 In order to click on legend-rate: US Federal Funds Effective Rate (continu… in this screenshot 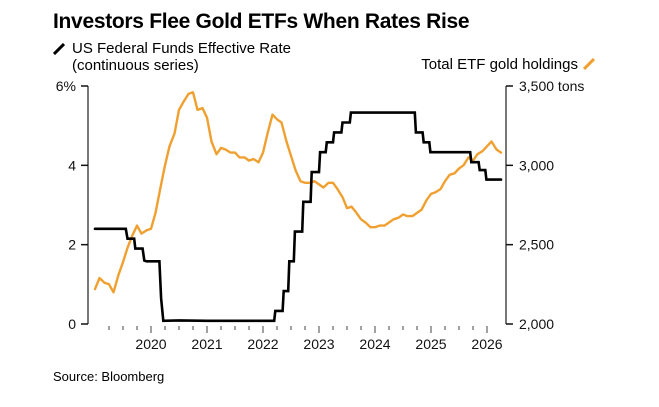, I will do `click(212, 57)`.